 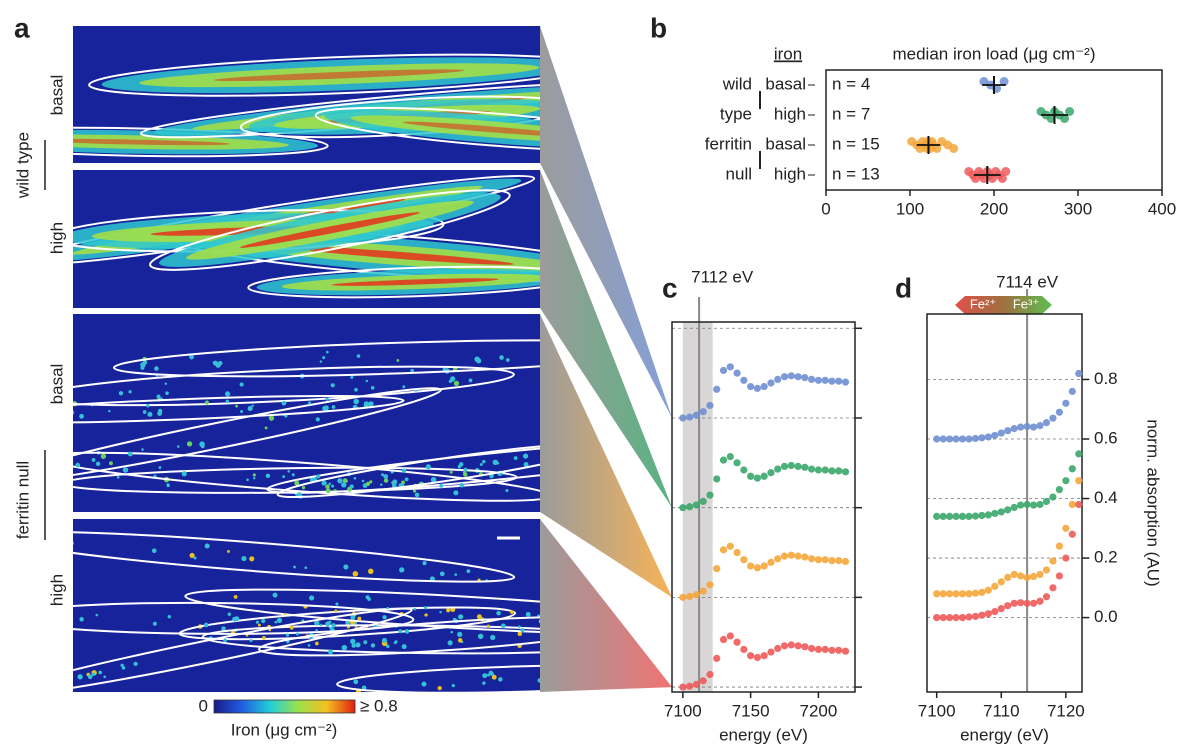 What do you see at coordinates (737, 83) in the screenshot?
I see `group-label: wild` at bounding box center [737, 83].